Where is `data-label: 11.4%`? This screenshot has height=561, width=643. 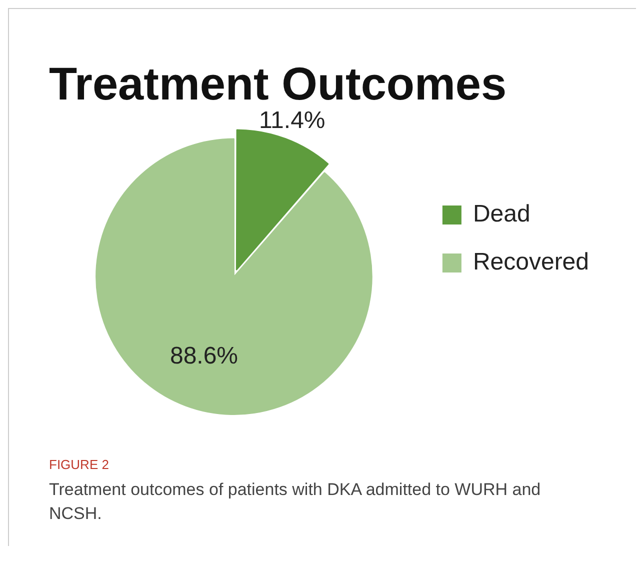
data-label: 11.4% is located at coordinates (292, 120).